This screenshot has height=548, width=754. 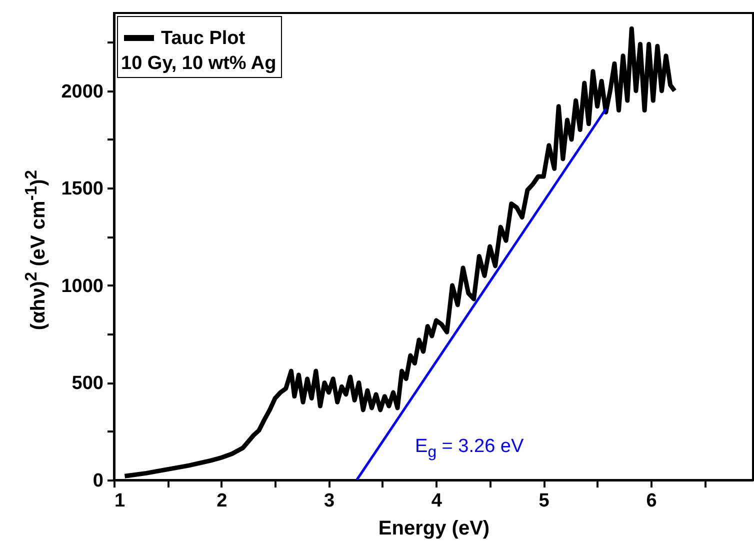 I want to click on x-axis-title: Energy (eV), so click(x=434, y=529).